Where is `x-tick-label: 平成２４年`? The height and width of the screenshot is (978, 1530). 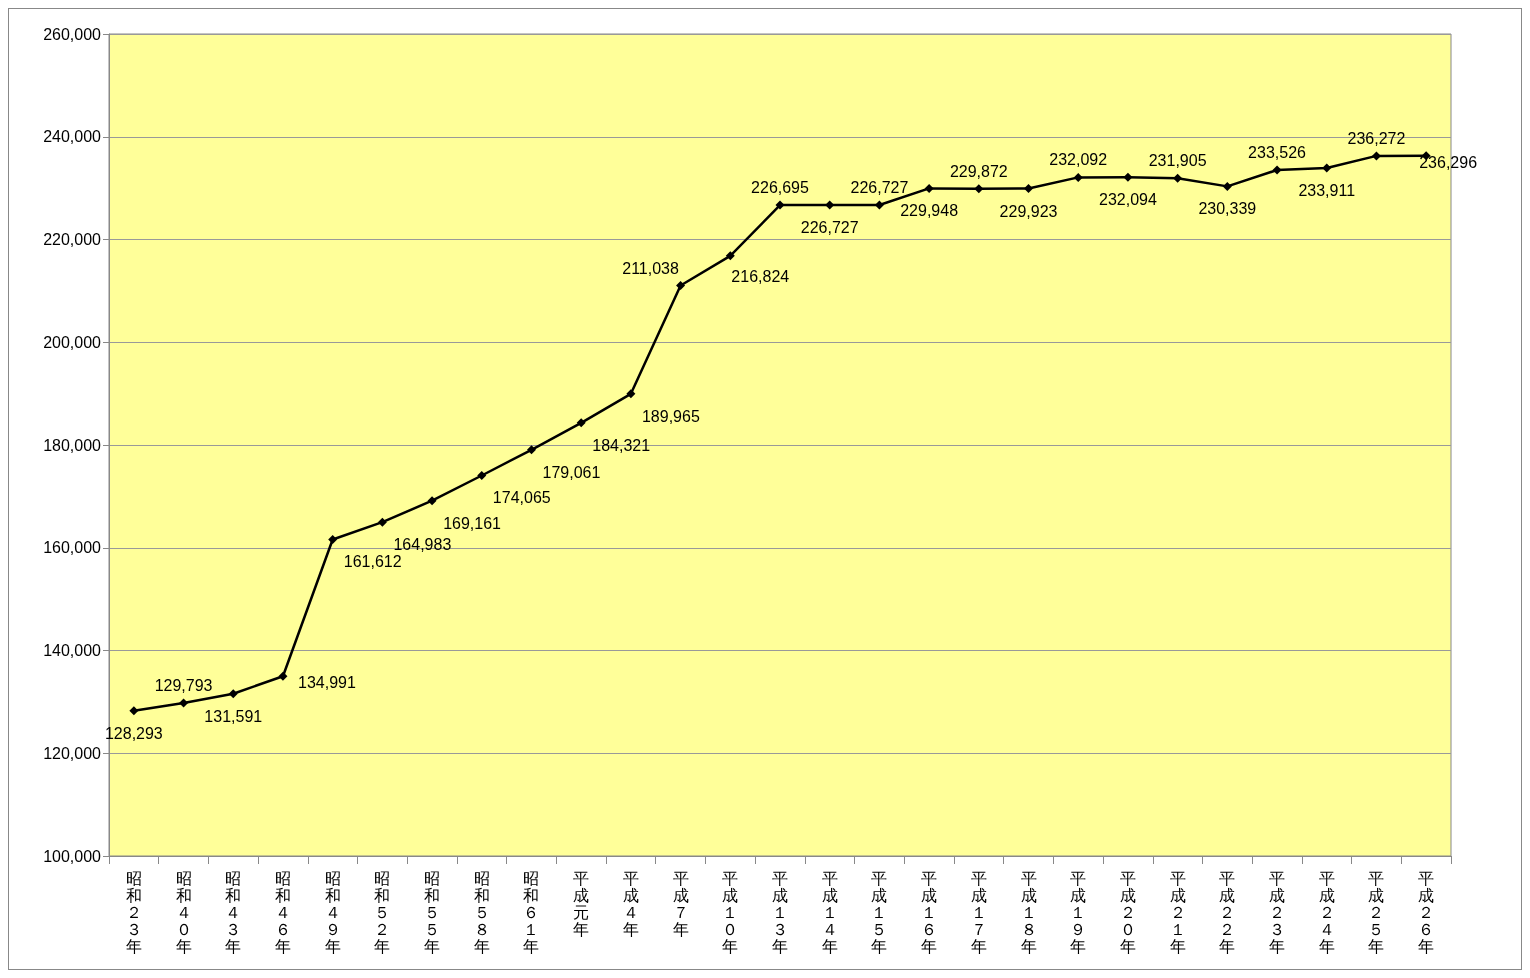 x-tick-label: 平成２４年 is located at coordinates (1326, 912).